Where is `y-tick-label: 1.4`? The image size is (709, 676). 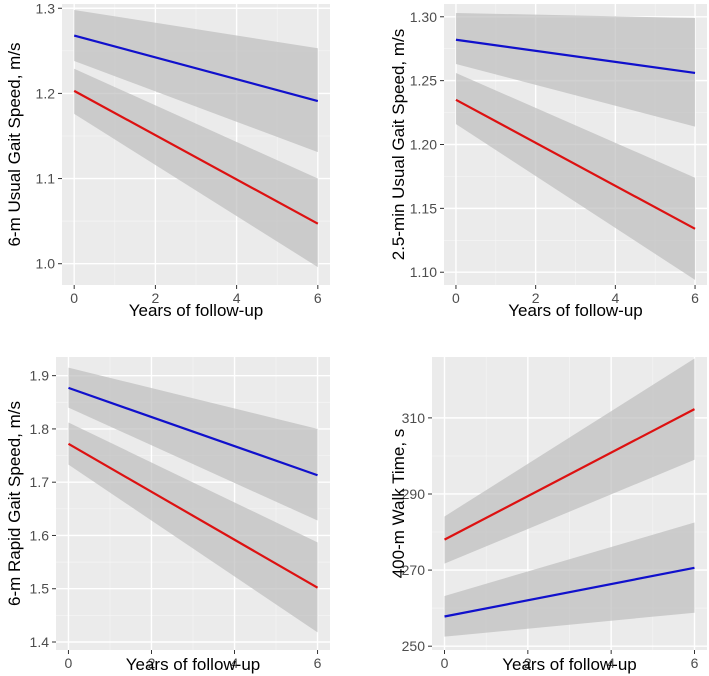
y-tick-label: 1.4 is located at coordinates (40, 642).